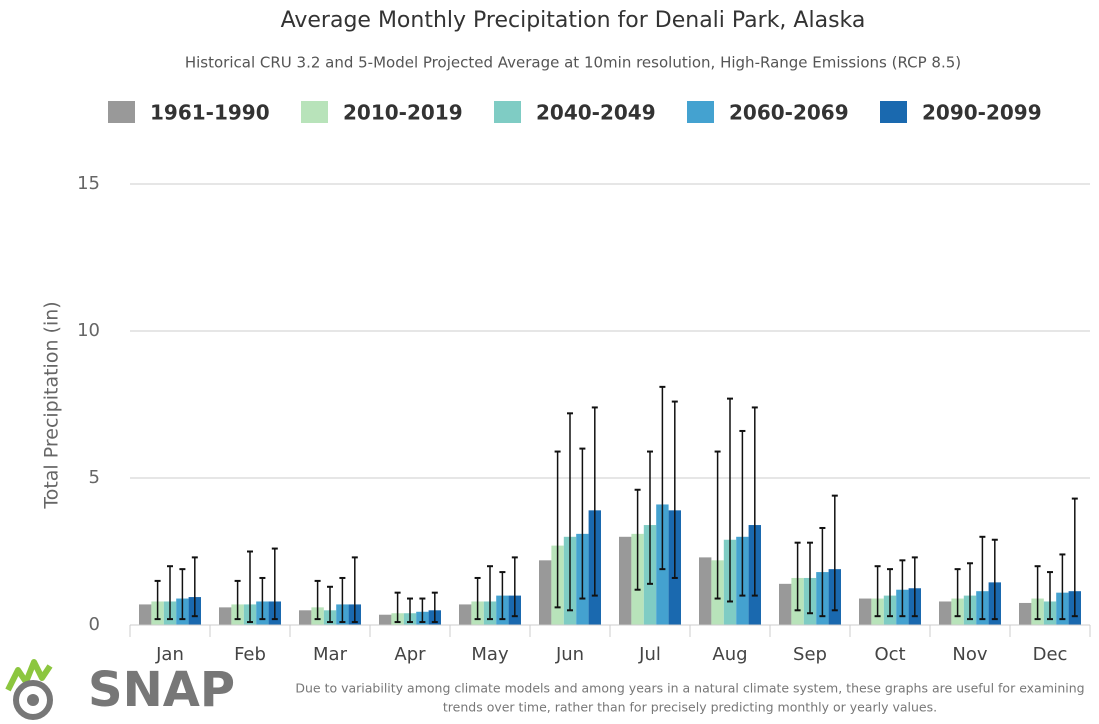 Image resolution: width=1099 pixels, height=724 pixels. What do you see at coordinates (403, 113) in the screenshot?
I see `legend-label: 2010-2019` at bounding box center [403, 113].